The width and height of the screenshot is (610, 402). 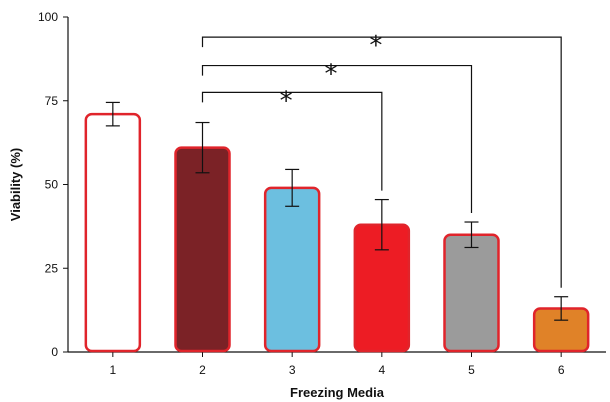 What do you see at coordinates (202, 370) in the screenshot?
I see `x-tick-label: 2` at bounding box center [202, 370].